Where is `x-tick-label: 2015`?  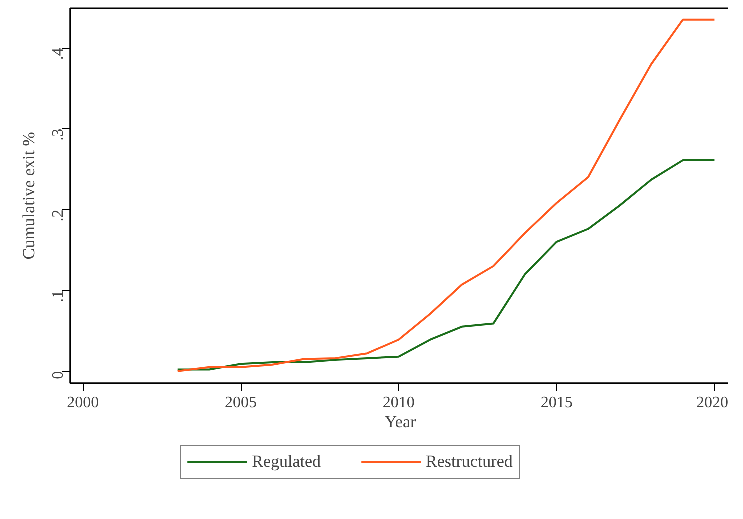 x-tick-label: 2015 is located at coordinates (556, 403).